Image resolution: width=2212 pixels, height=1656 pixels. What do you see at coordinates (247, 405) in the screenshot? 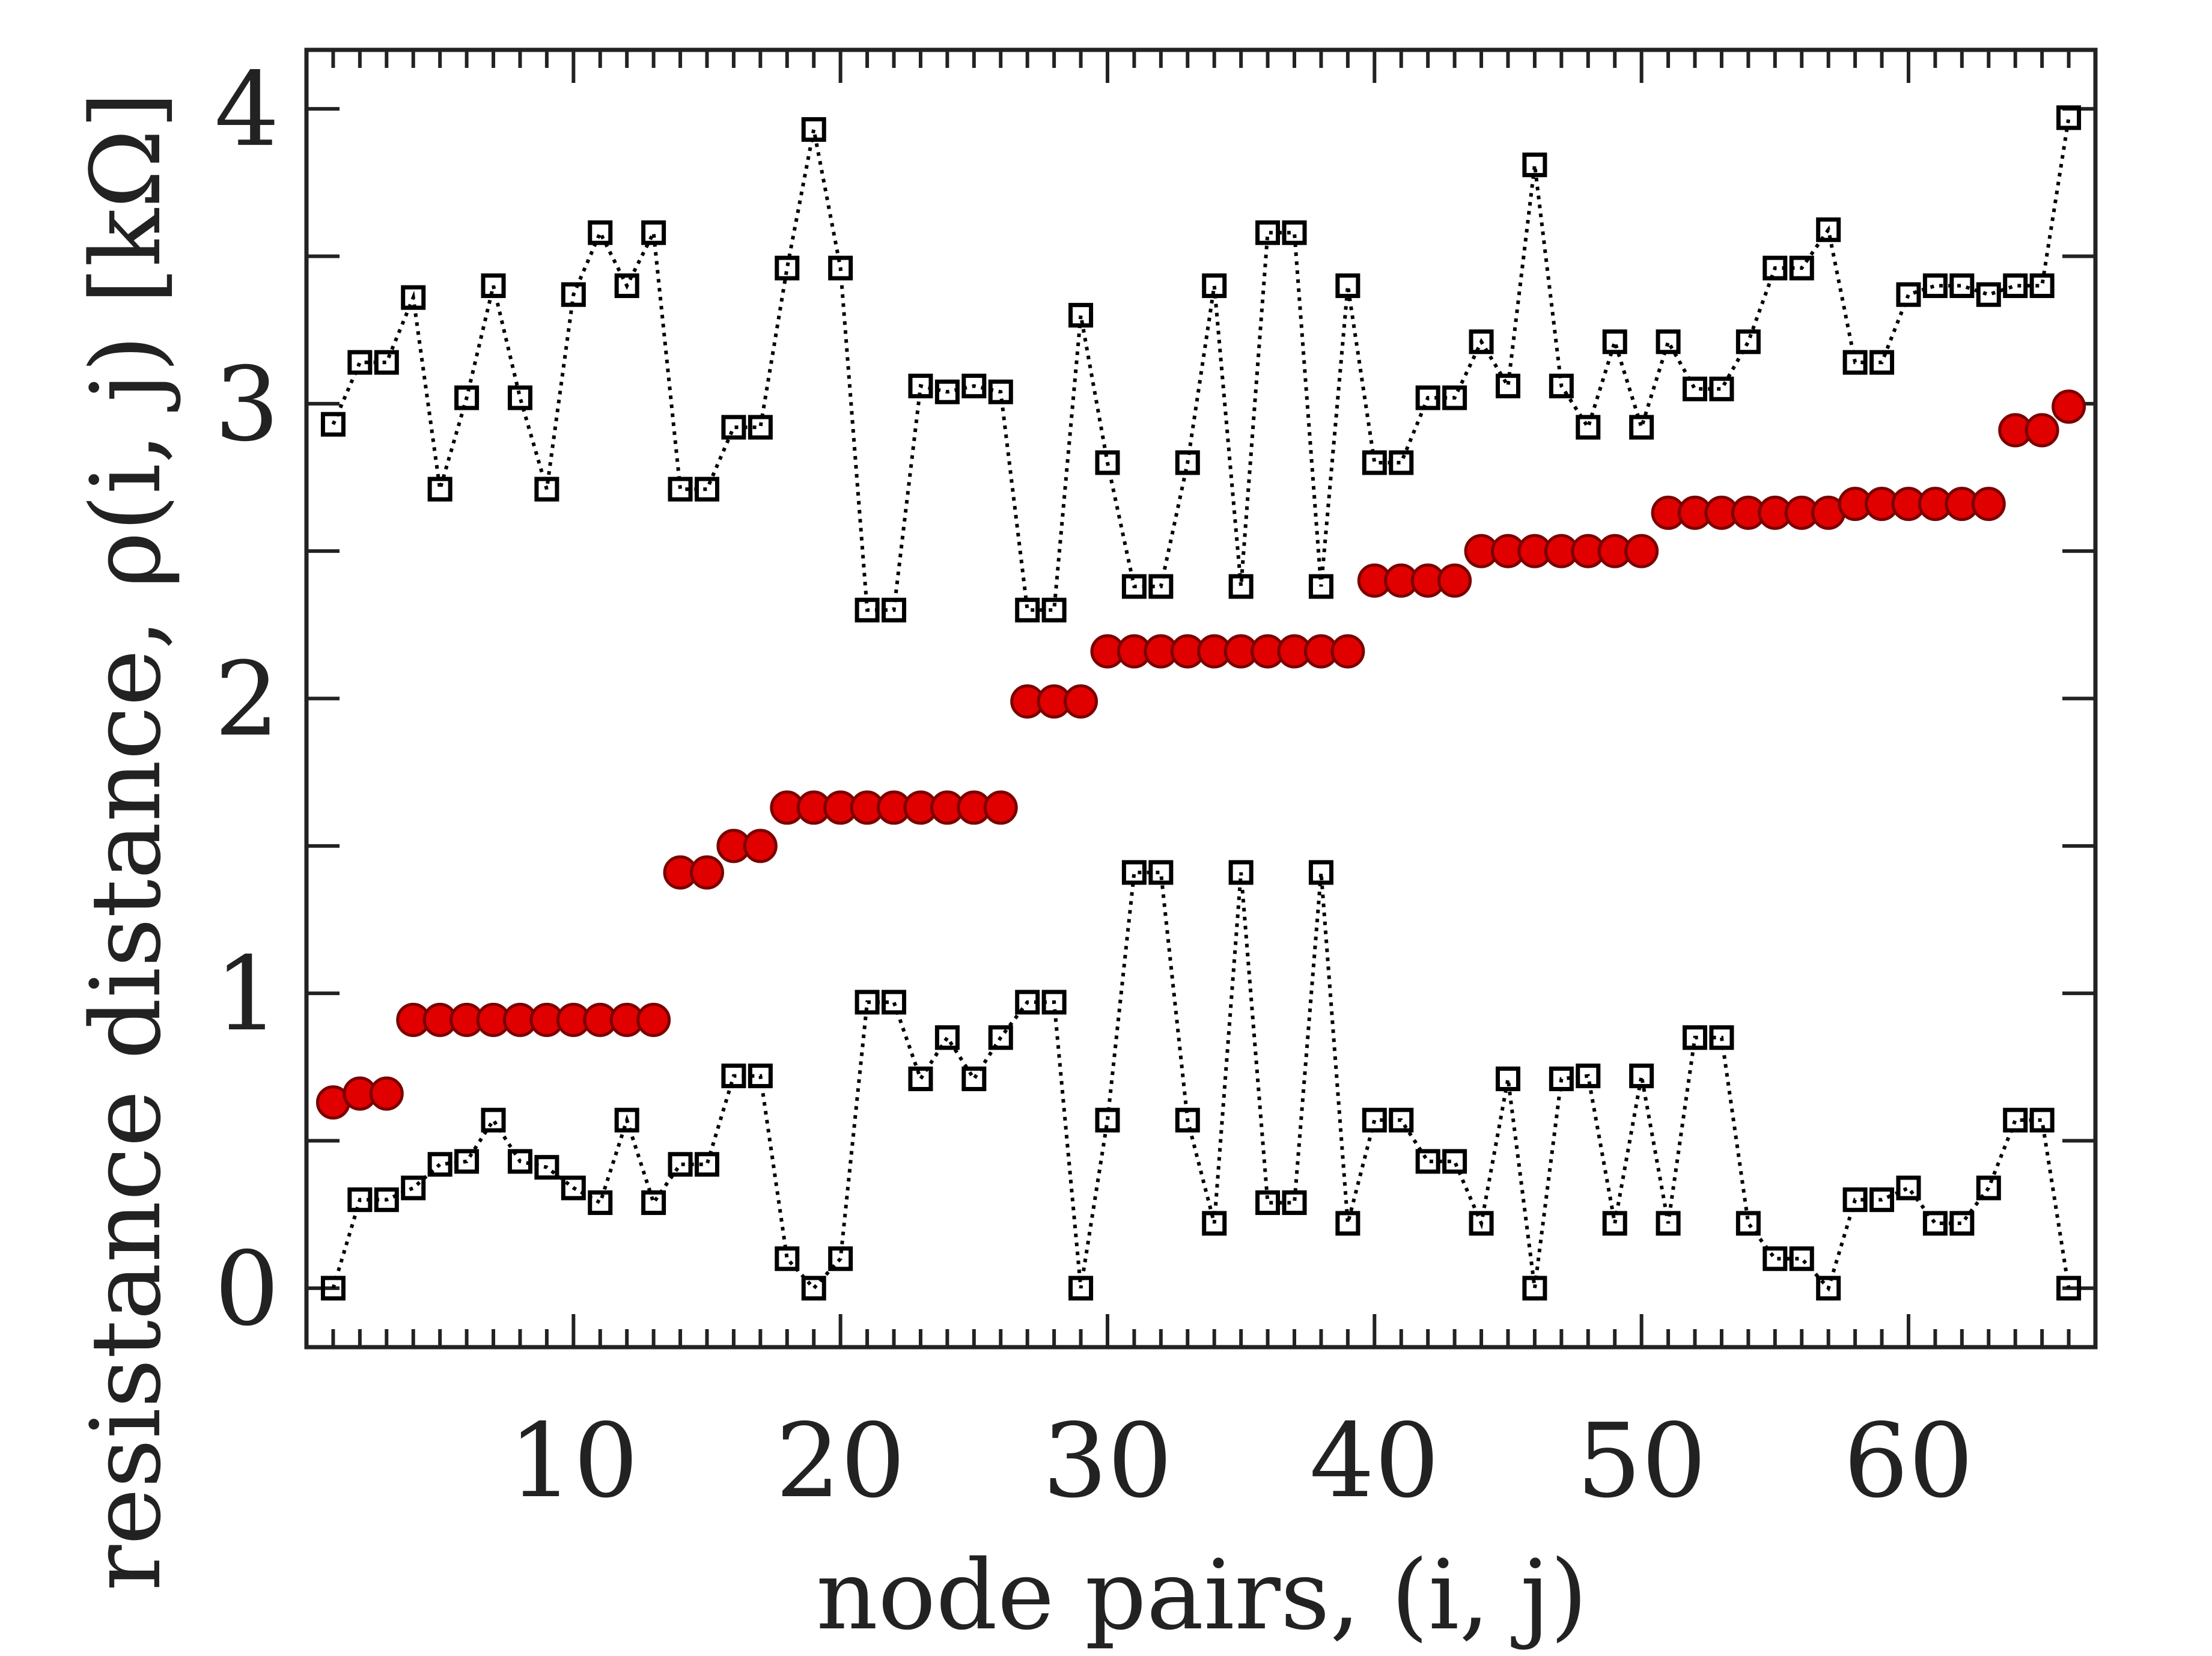
I see `y-tick-label: 3` at bounding box center [247, 405].